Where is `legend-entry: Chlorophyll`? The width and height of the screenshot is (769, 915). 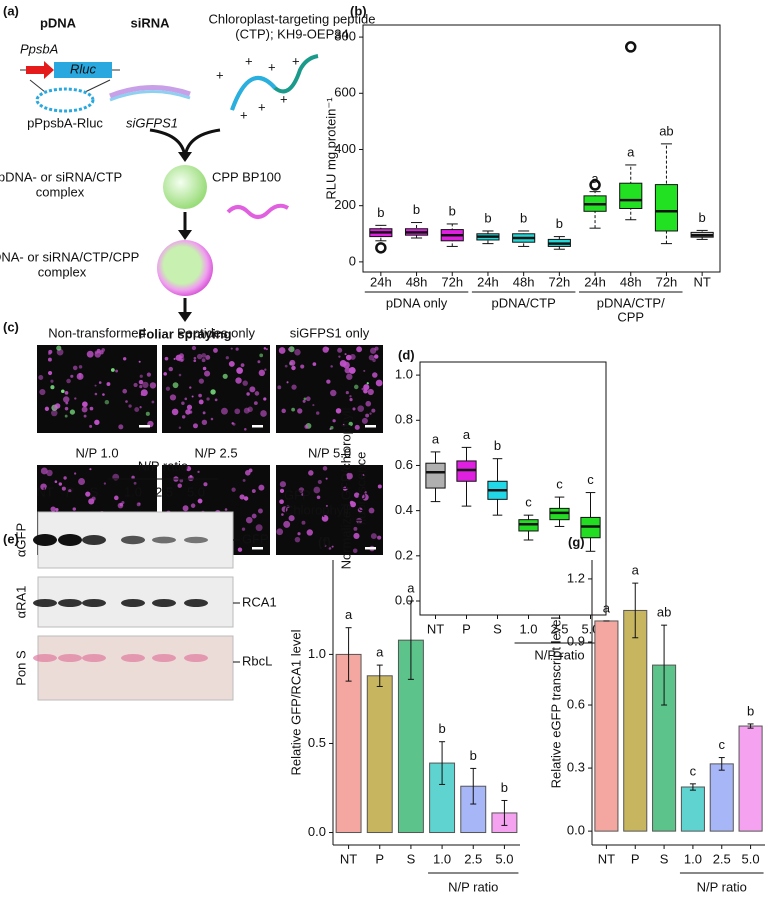 legend-entry: Chlorophyll is located at coordinates (316, 509).